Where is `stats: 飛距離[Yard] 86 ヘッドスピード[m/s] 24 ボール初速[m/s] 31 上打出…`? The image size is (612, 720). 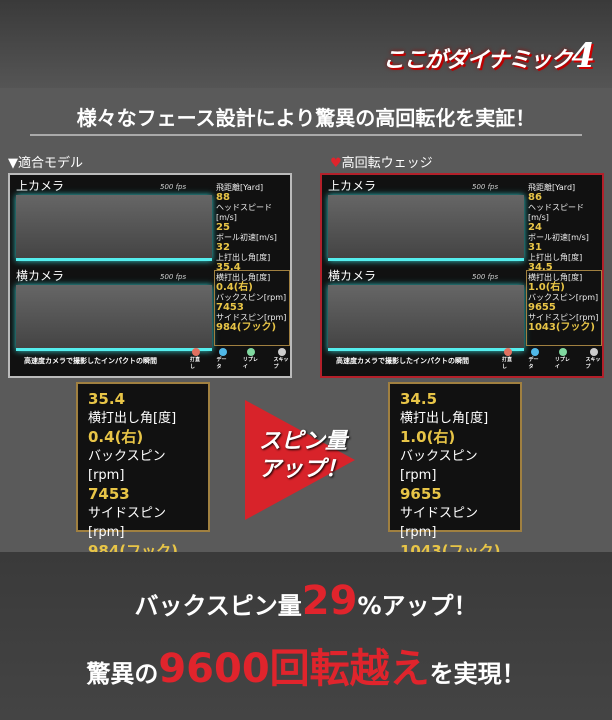 stats: 飛距離[Yard] 86 ヘッドスピード[m/s] 24 ボール初速[m/s] 31 上打出… is located at coordinates (565, 258).